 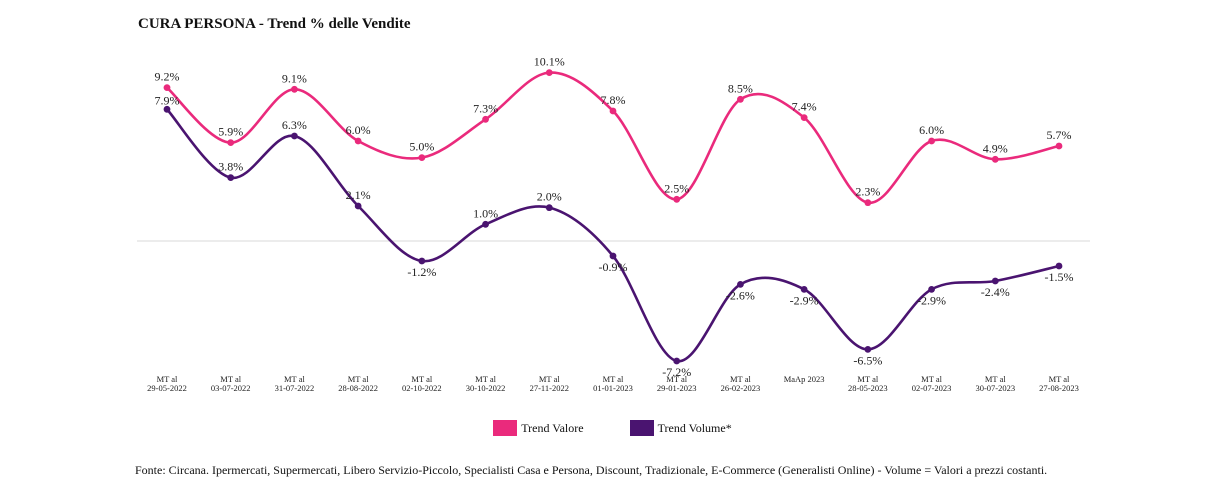 I want to click on data-label-volume: -1.5%, so click(x=1059, y=277).